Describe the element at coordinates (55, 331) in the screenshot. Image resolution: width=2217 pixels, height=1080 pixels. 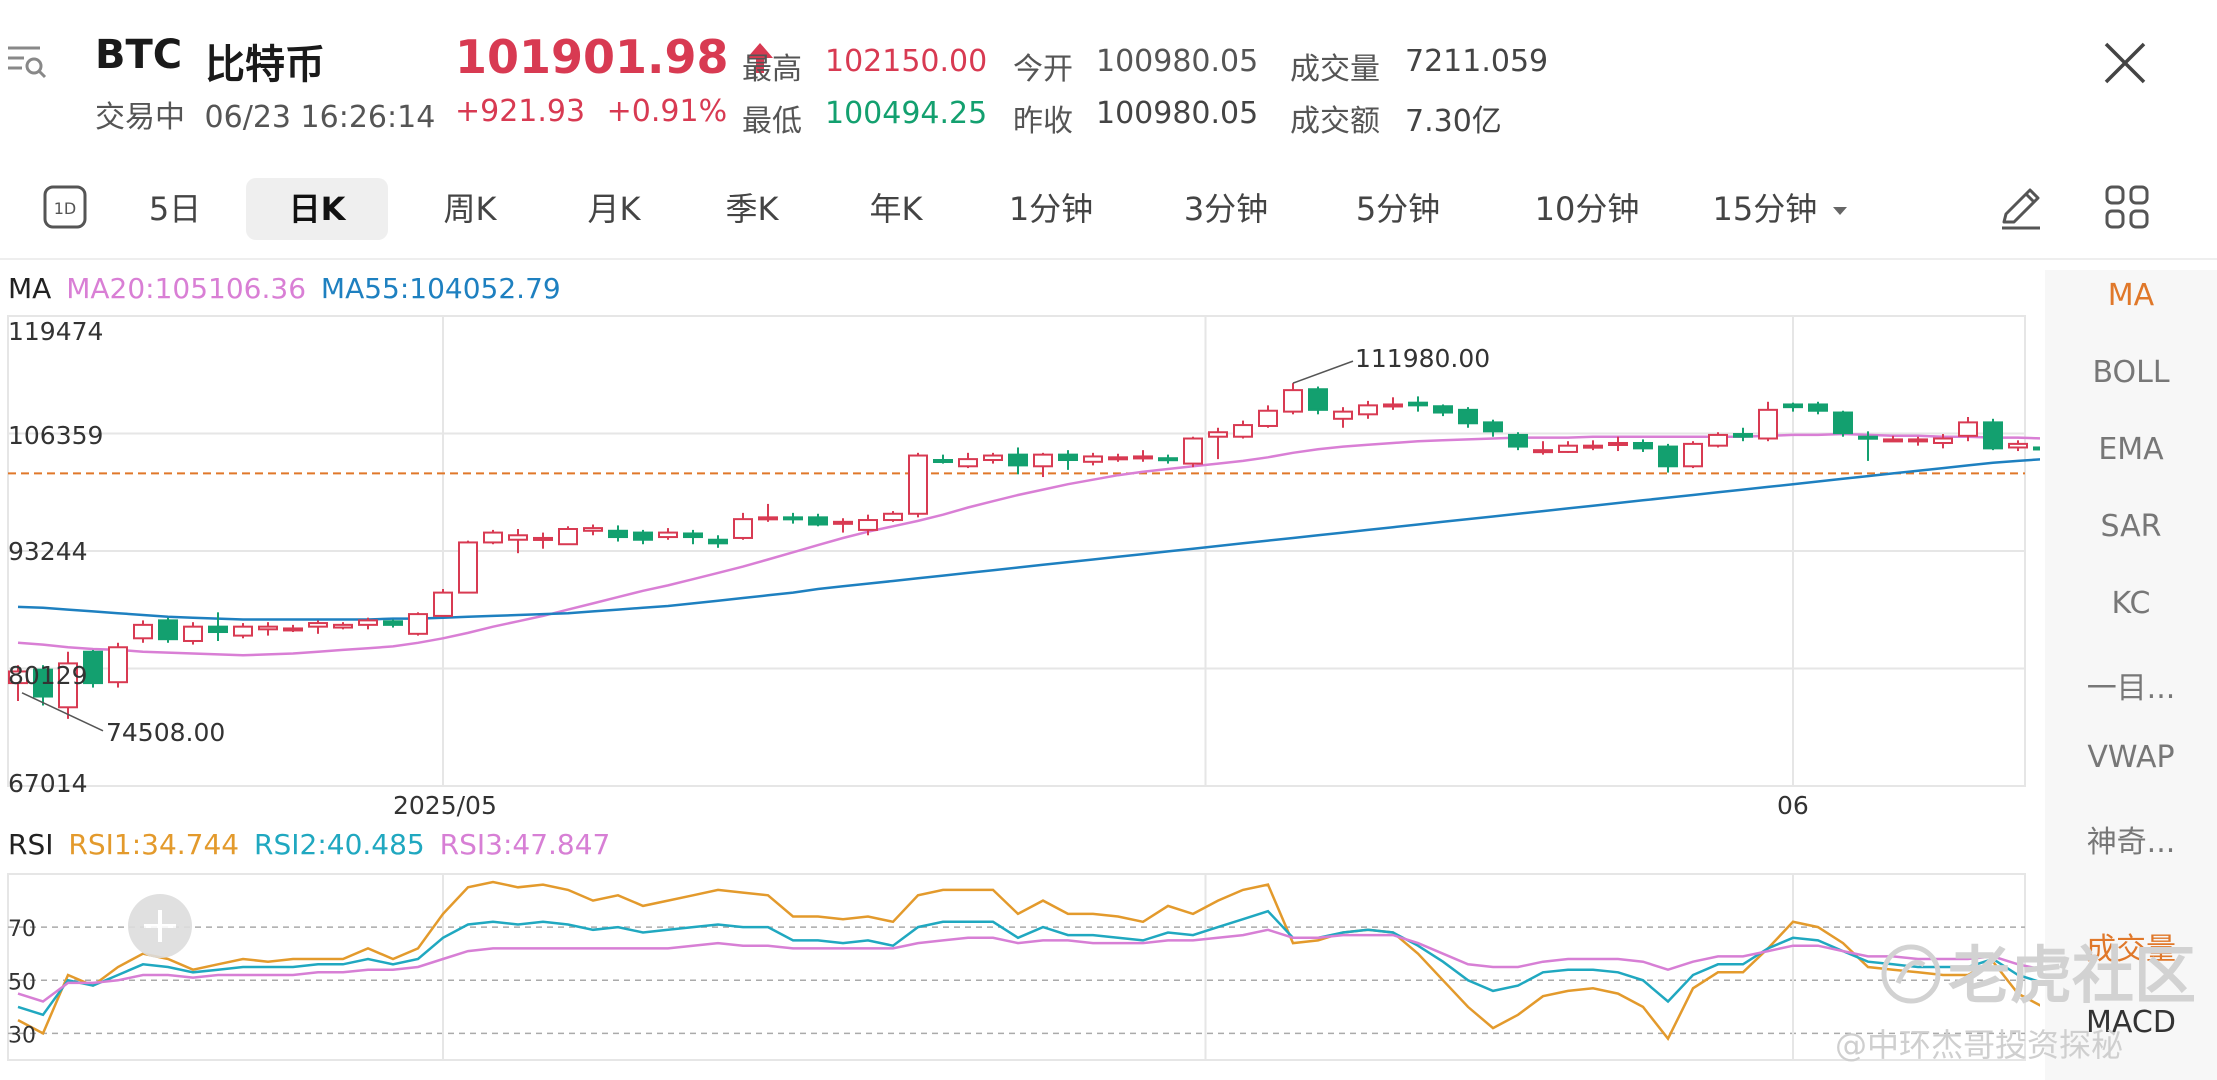
I see `price-axis-tick: 119474` at that location.